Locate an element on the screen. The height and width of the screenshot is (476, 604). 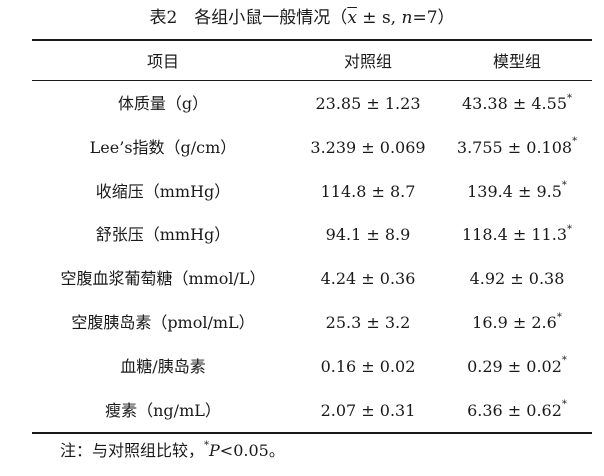
header-model: 模型组 is located at coordinates (516, 61).